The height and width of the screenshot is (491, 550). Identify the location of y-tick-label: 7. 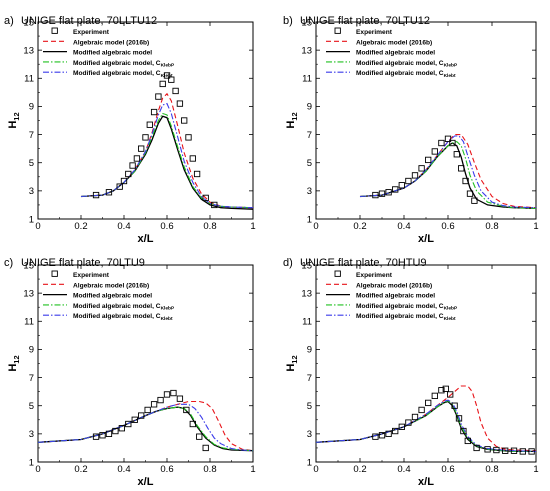
(31, 135).